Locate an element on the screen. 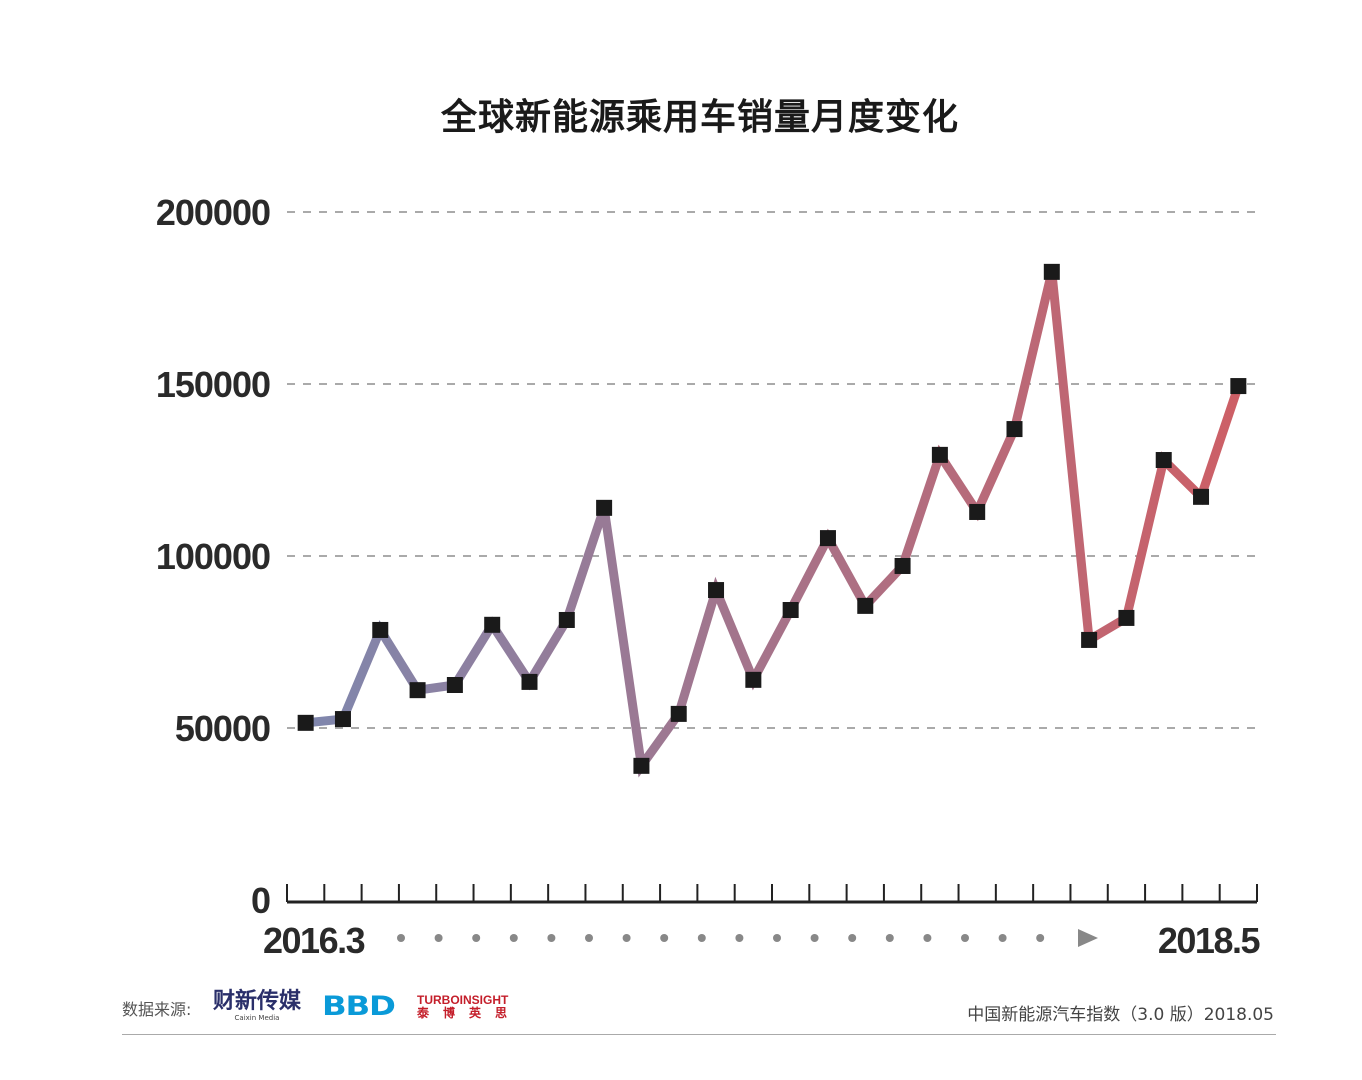 The height and width of the screenshot is (1080, 1362). bbd-logo: BBD is located at coordinates (359, 1006).